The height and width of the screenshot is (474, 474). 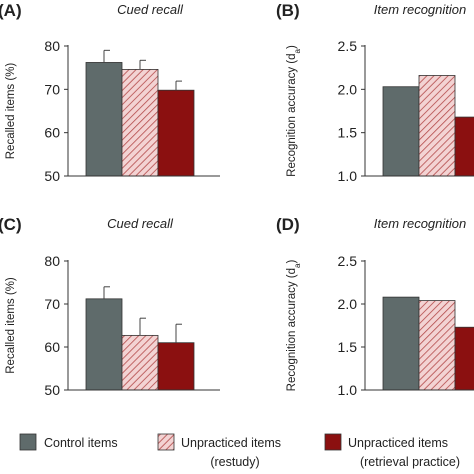 I want to click on legend-item-restudy: Unpracticed items (restudy), so click(x=219, y=451).